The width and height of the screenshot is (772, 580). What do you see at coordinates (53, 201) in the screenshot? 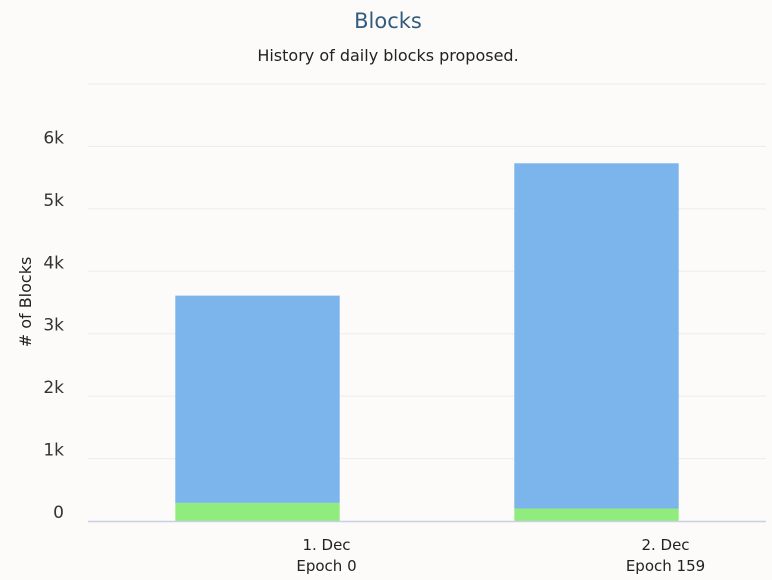
I see `y-tick-label: 5k` at bounding box center [53, 201].